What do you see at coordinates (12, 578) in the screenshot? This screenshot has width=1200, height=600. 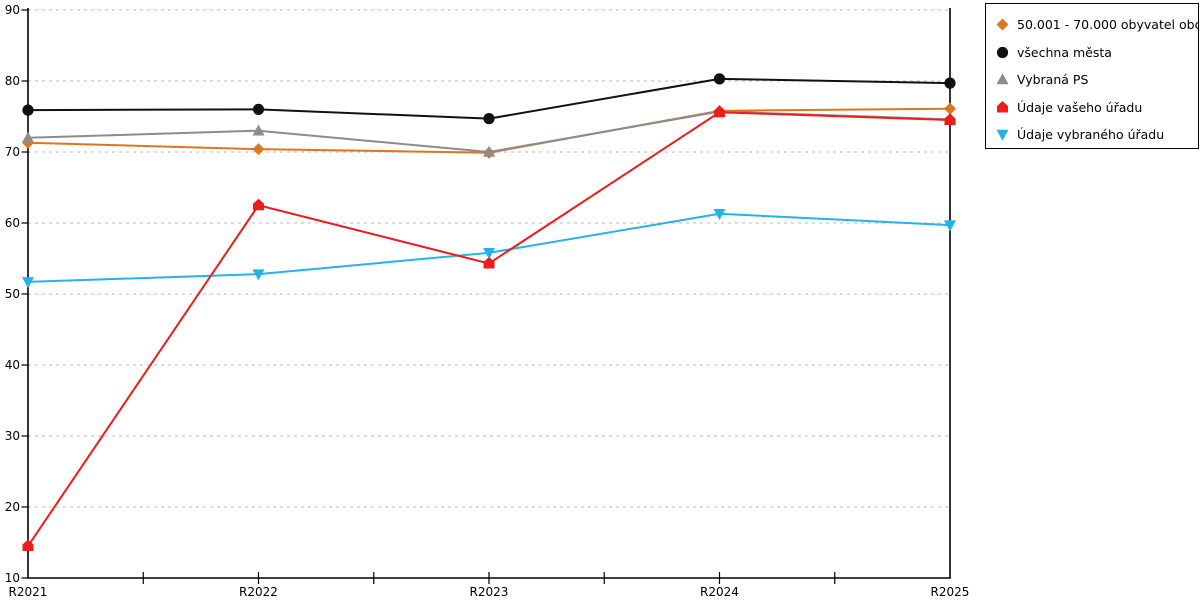 I see `y-tick-label: 10` at bounding box center [12, 578].